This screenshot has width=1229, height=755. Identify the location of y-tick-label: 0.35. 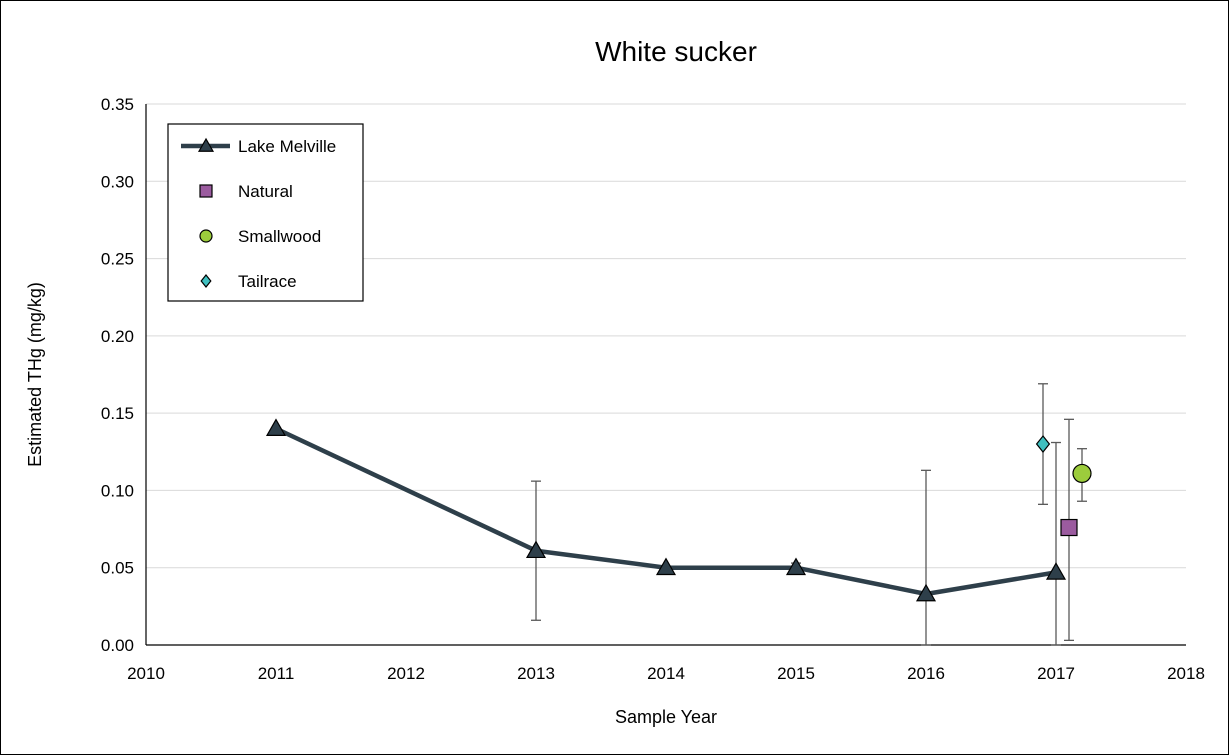
(117, 104).